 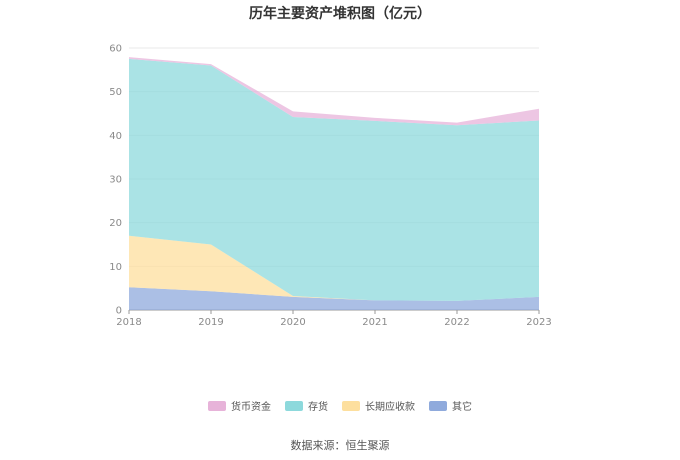 I want to click on x-tick-label: 2022, so click(x=456, y=322).